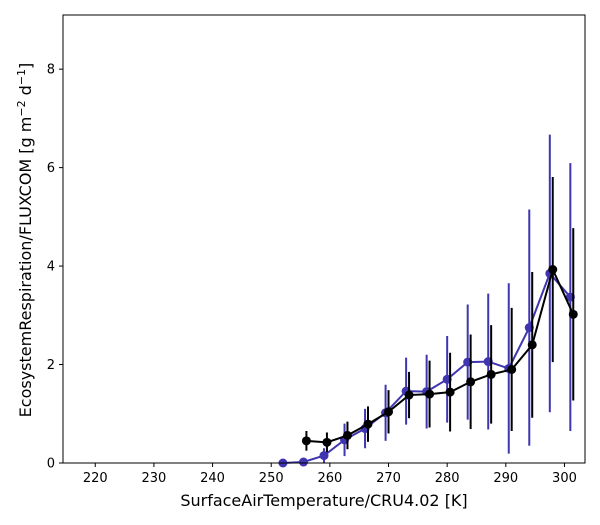  Describe the element at coordinates (564, 478) in the screenshot. I see `x-tick-label: 300` at that location.